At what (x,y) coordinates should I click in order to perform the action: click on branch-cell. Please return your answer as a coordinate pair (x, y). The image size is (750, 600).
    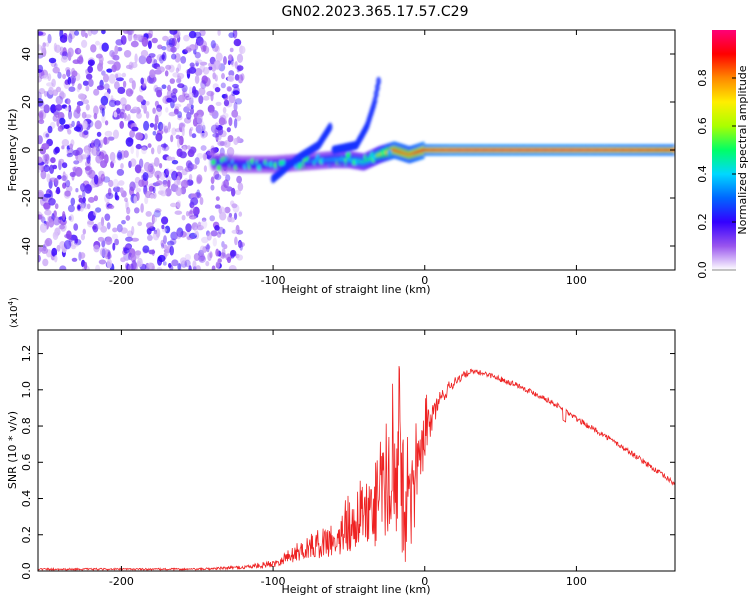
    Looking at the image, I should click on (330, 127).